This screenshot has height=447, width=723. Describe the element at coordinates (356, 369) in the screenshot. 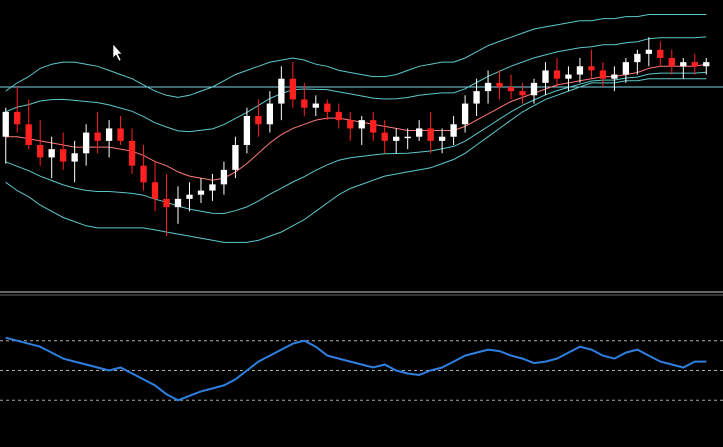

I see `rsi-line` at that location.